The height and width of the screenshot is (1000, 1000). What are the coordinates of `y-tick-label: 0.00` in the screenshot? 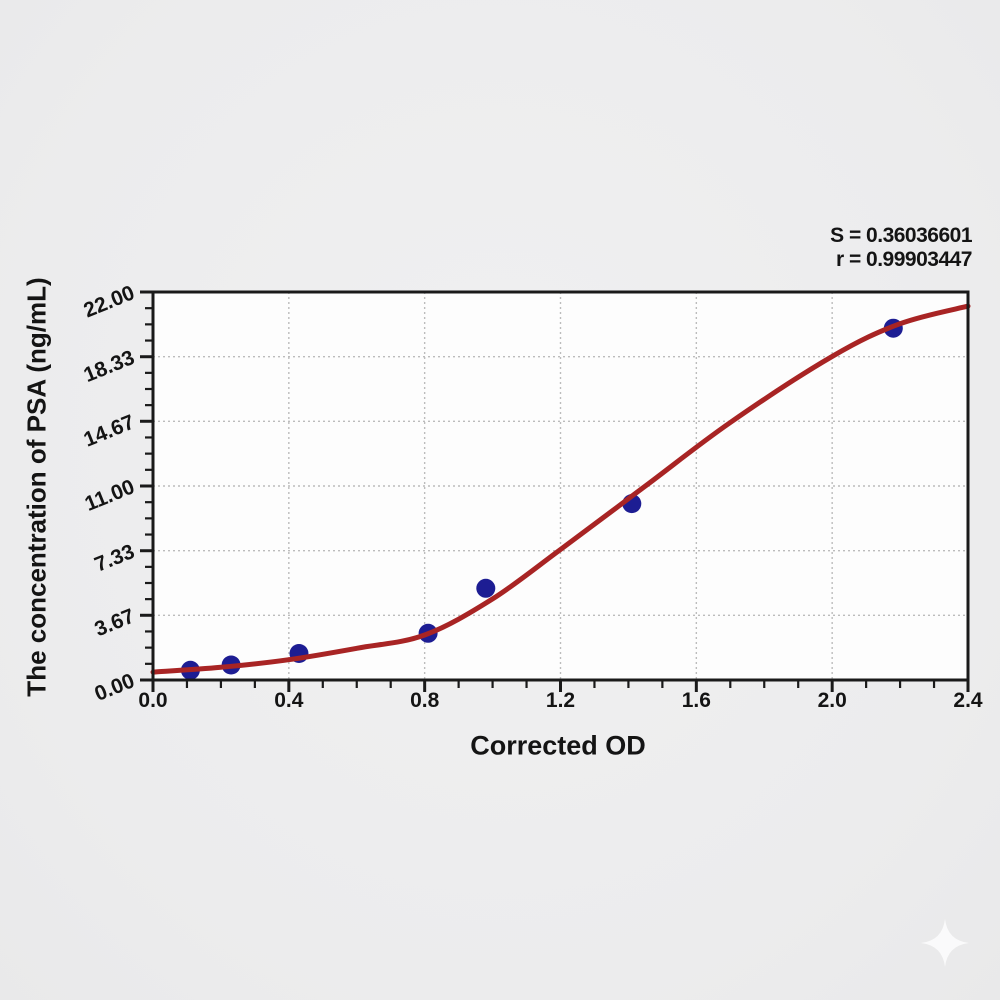 It's located at (114, 687).